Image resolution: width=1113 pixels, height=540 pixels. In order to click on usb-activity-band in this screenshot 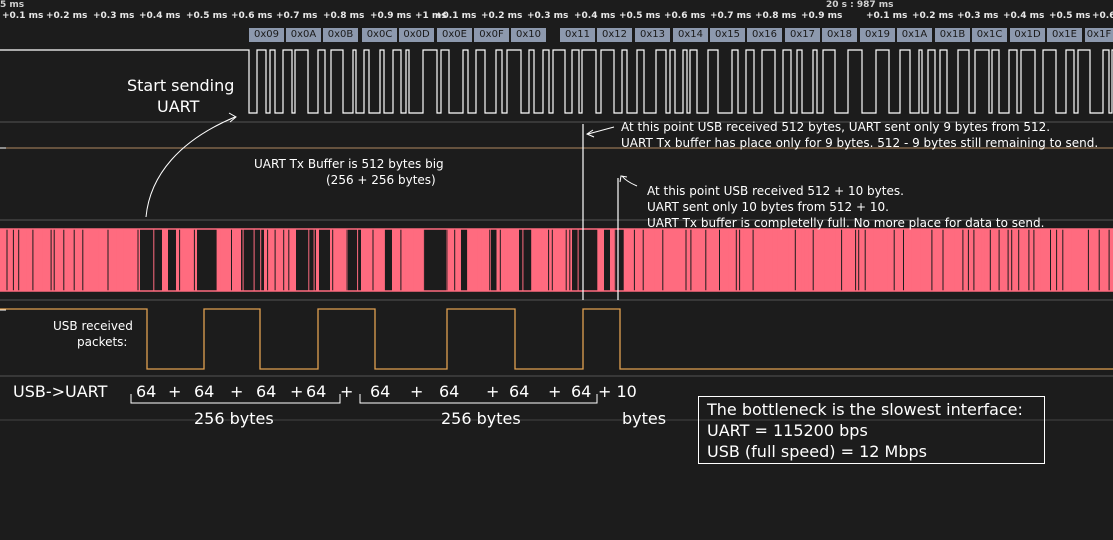, I will do `click(556, 260)`.